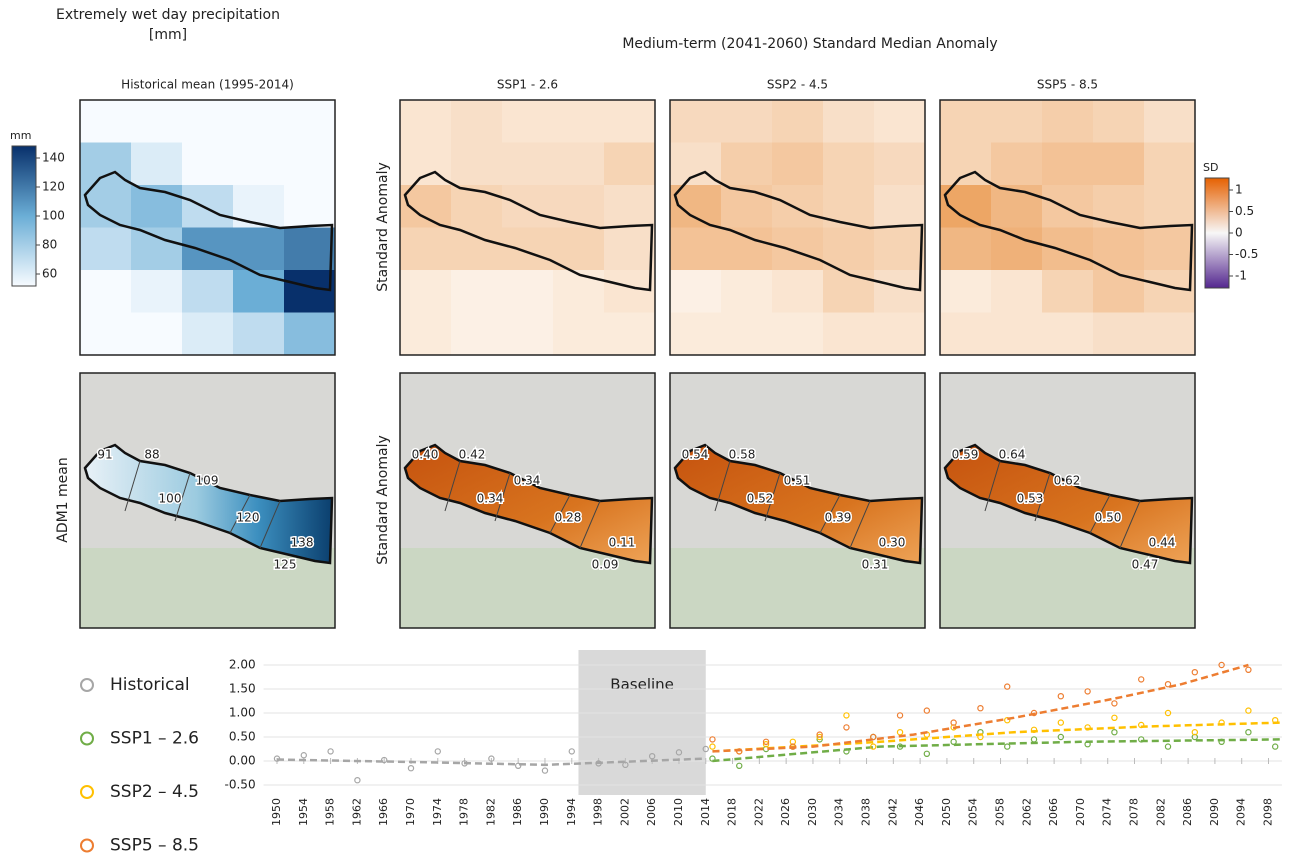 Image resolution: width=1294 pixels, height=867 pixels. I want to click on map-frame, so click(527, 500).